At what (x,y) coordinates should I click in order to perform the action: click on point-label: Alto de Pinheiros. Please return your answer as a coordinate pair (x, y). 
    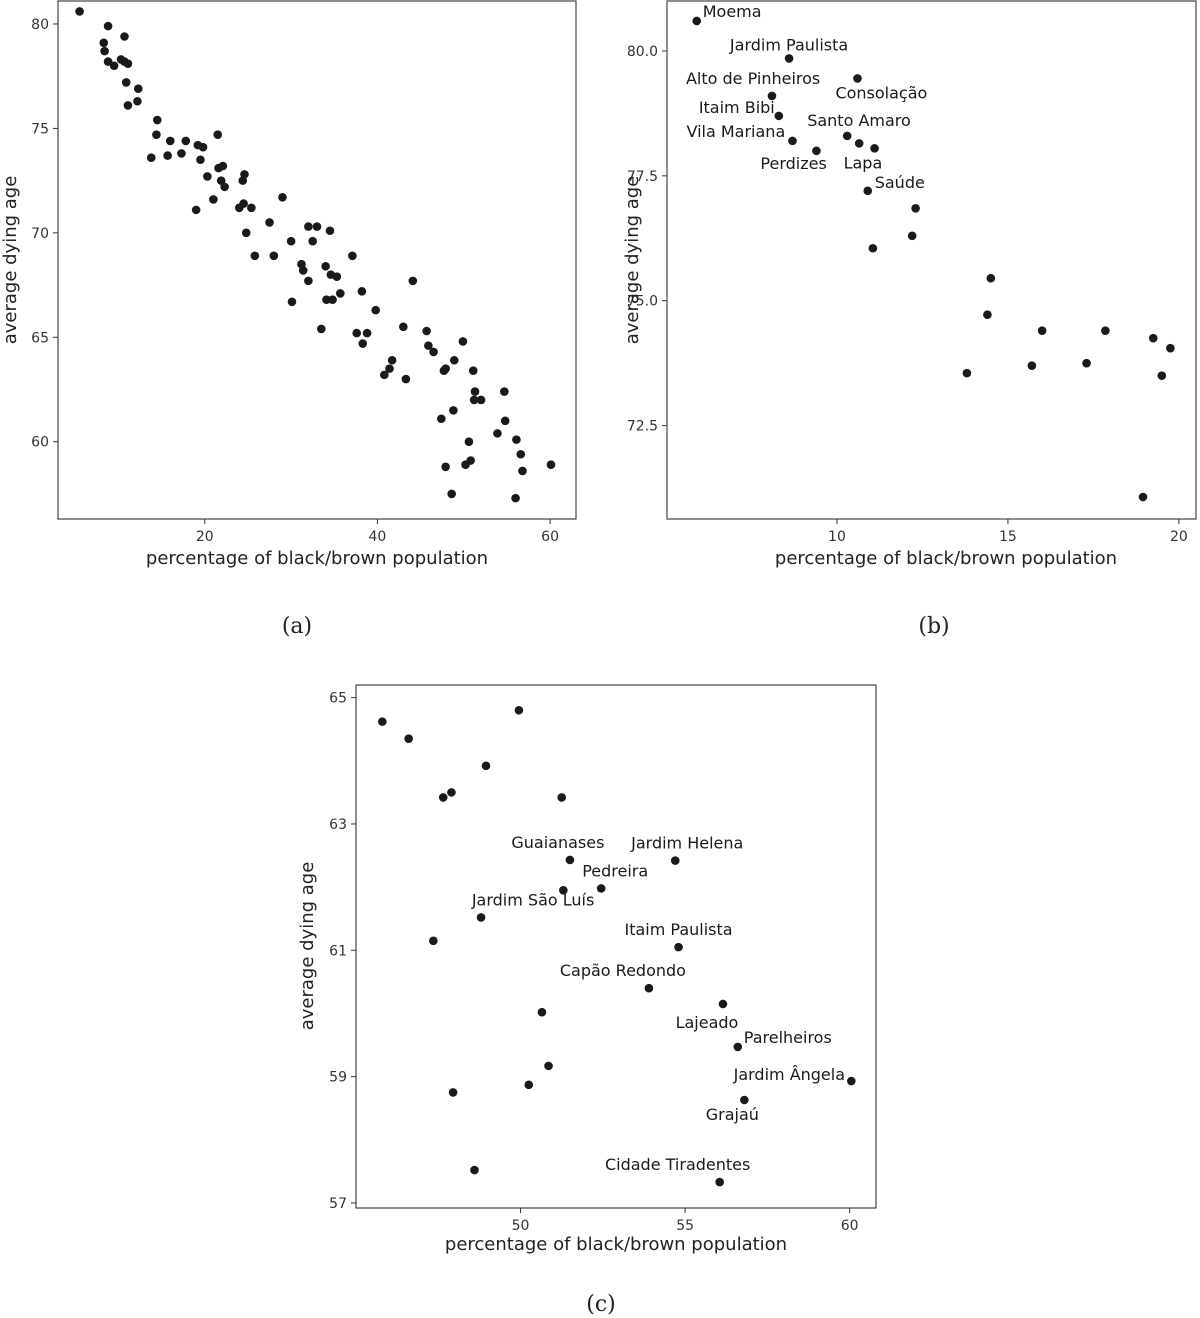
    Looking at the image, I should click on (753, 78).